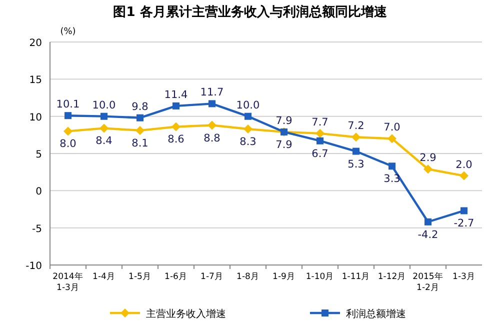  I want to click on x-tick-label: 1-10月, so click(320, 277).